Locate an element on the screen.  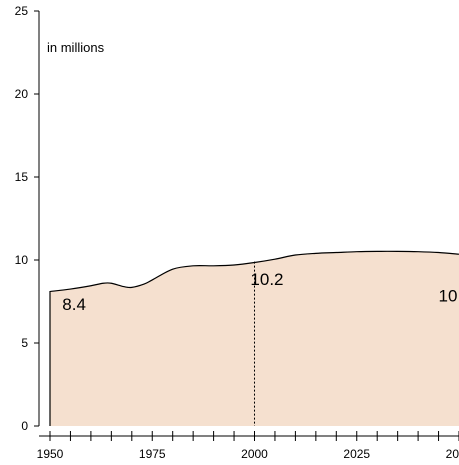
y-tick-label: 10 is located at coordinates (22, 260).